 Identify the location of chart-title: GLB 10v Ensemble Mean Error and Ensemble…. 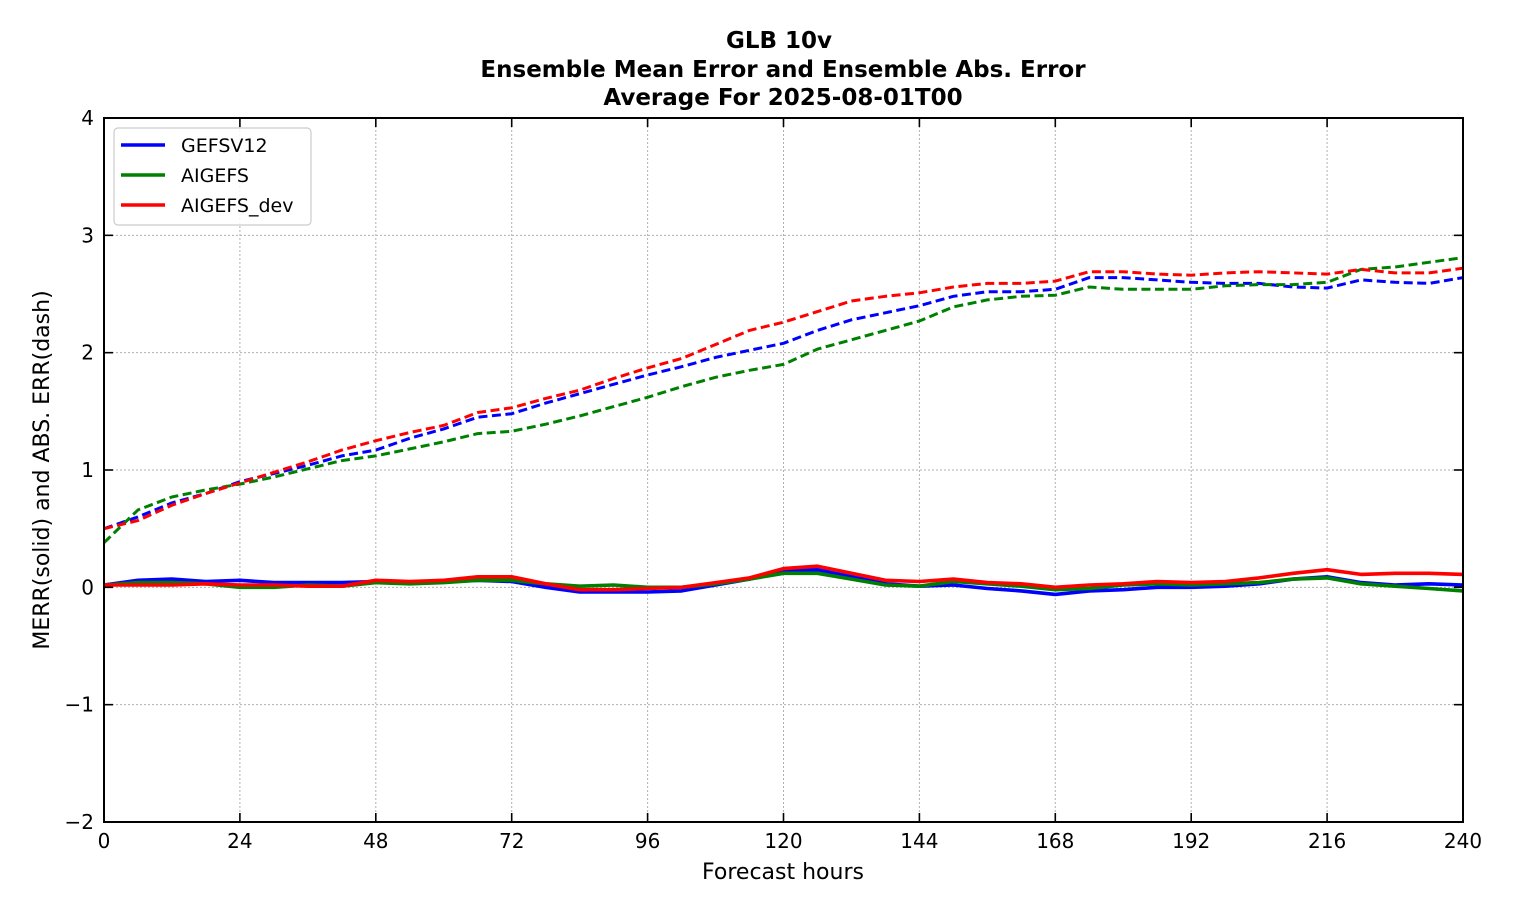
(783, 69).